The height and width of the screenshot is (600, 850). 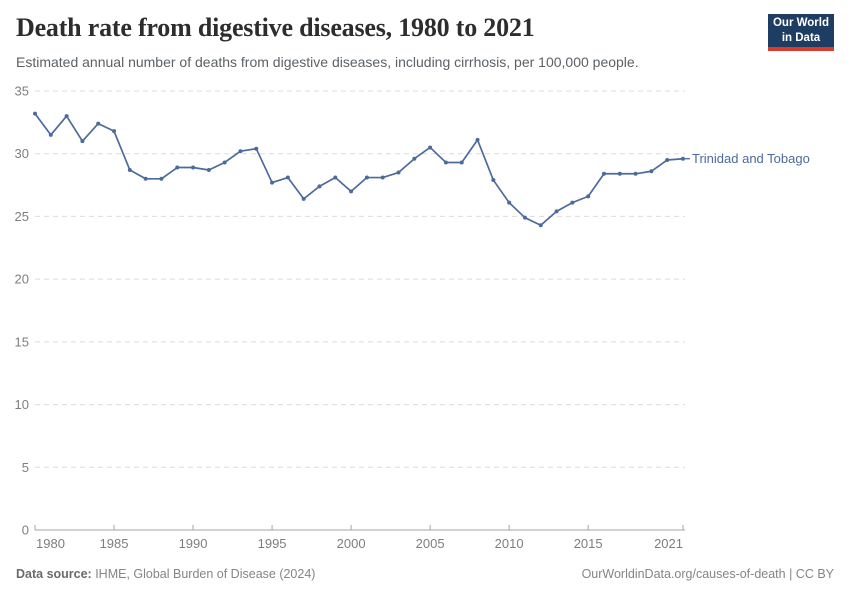 I want to click on owid-logo: Our World in Data, so click(x=801, y=32).